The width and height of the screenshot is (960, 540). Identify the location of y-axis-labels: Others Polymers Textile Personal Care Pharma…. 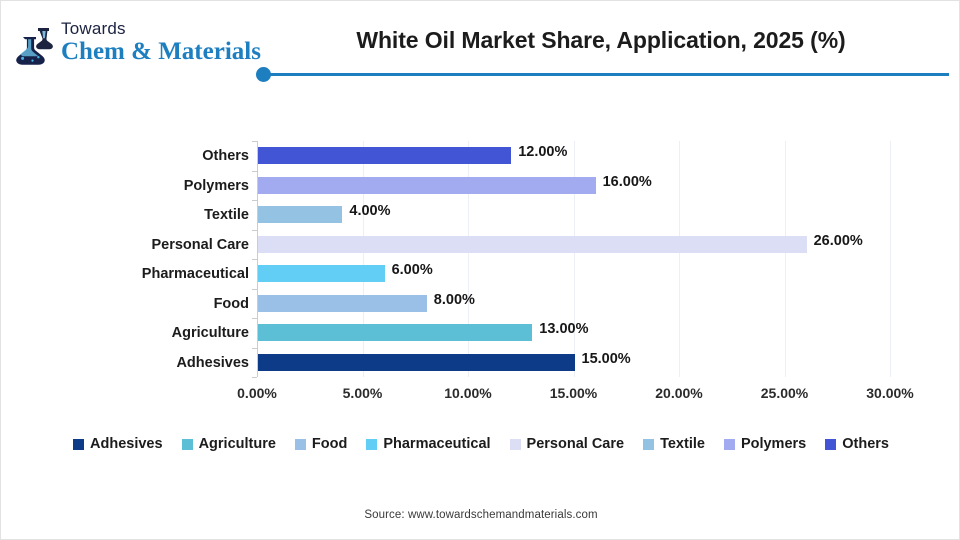
(155, 259).